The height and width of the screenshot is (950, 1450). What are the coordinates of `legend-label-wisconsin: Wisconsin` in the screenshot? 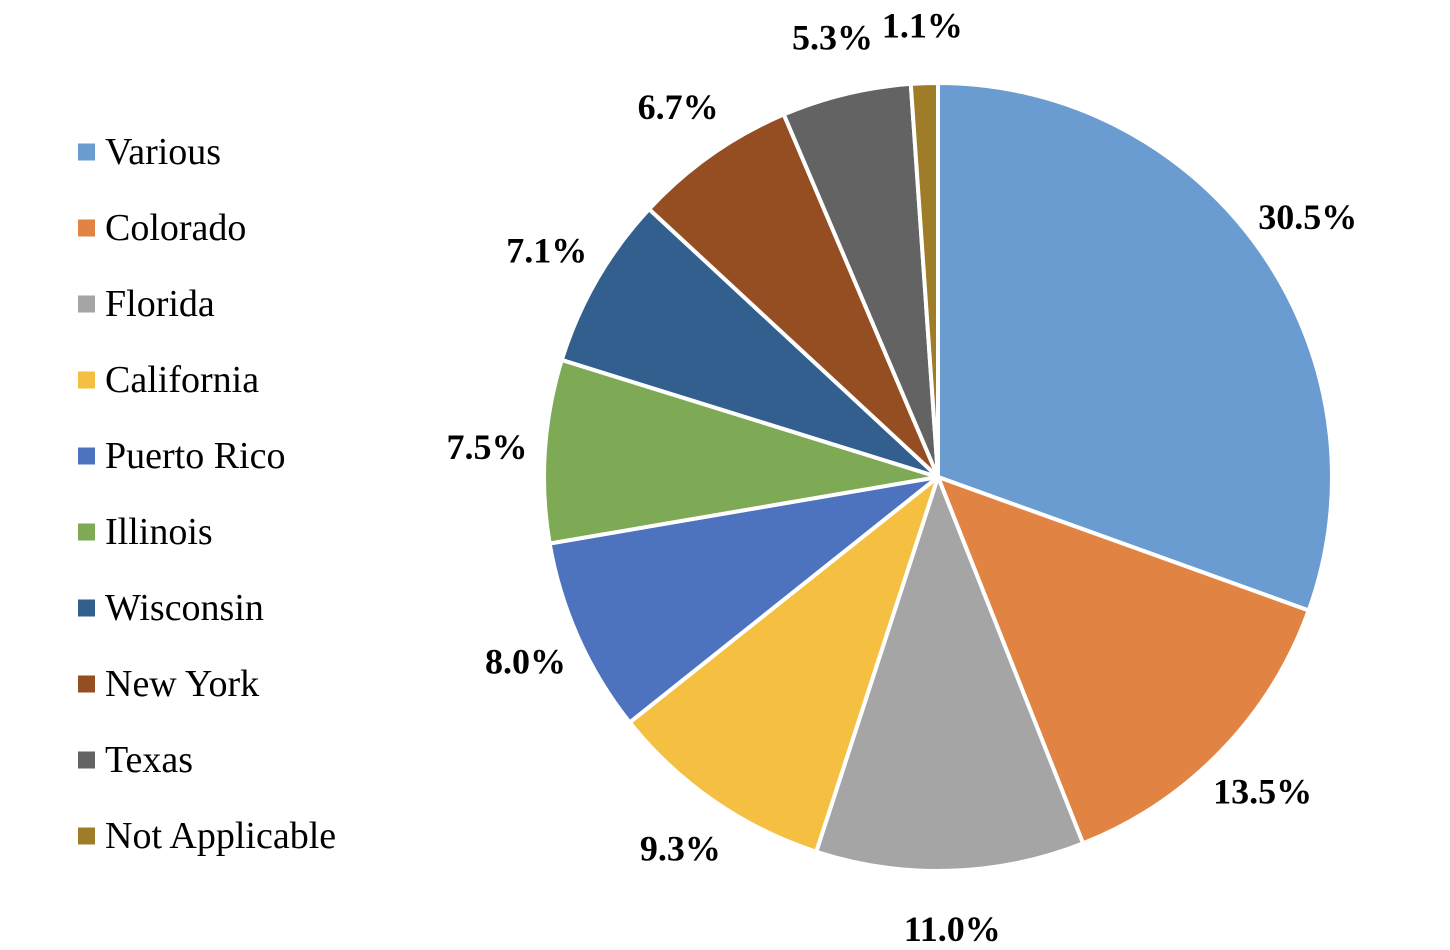 It's located at (184, 608).